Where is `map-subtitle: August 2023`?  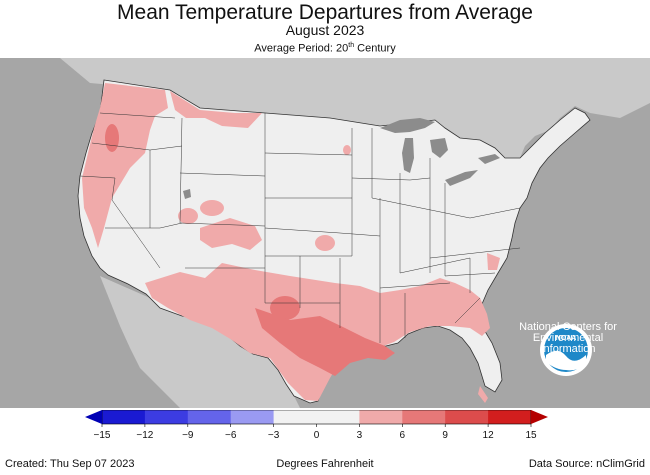
map-subtitle: August 2023 is located at coordinates (325, 30).